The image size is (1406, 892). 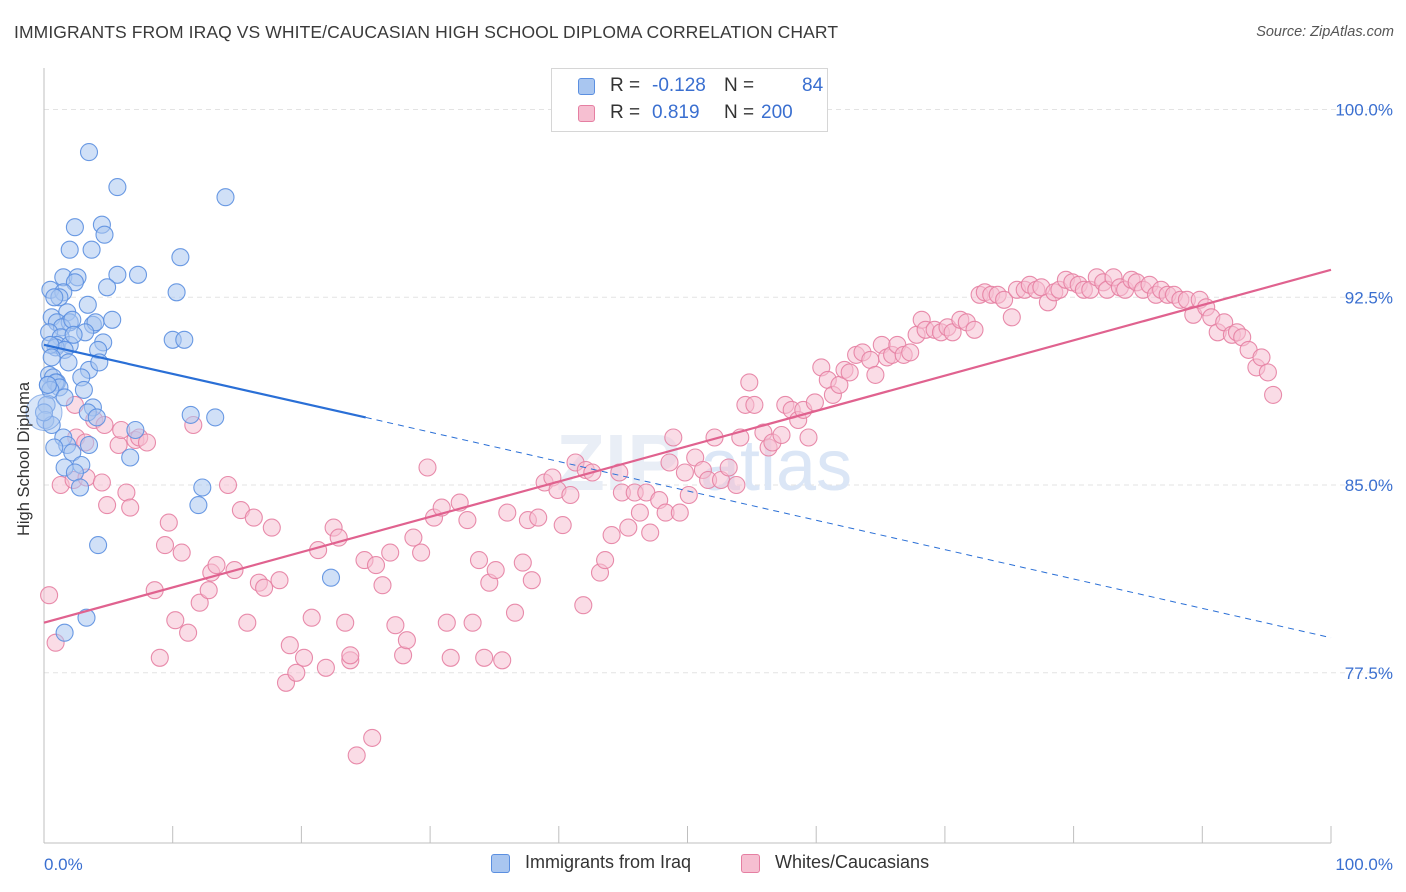 What do you see at coordinates (183, 392) in the screenshot?
I see `series-immigrants-from-iraq` at bounding box center [183, 392].